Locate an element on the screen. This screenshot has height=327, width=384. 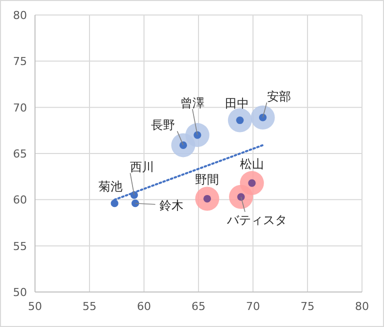
x-tick-label: 75 is located at coordinates (307, 306).